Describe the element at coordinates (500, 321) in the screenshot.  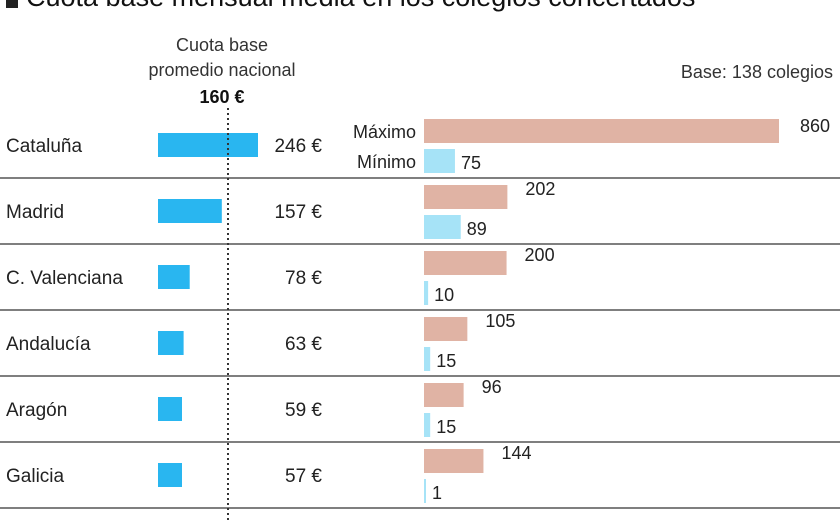
I see `max-value-label: 105` at that location.